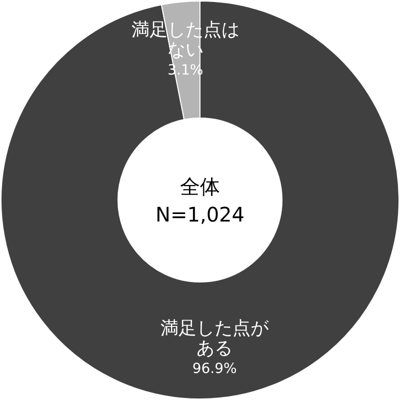 The image size is (401, 401). I want to click on slice-label: 満足した点がある, so click(215, 339).